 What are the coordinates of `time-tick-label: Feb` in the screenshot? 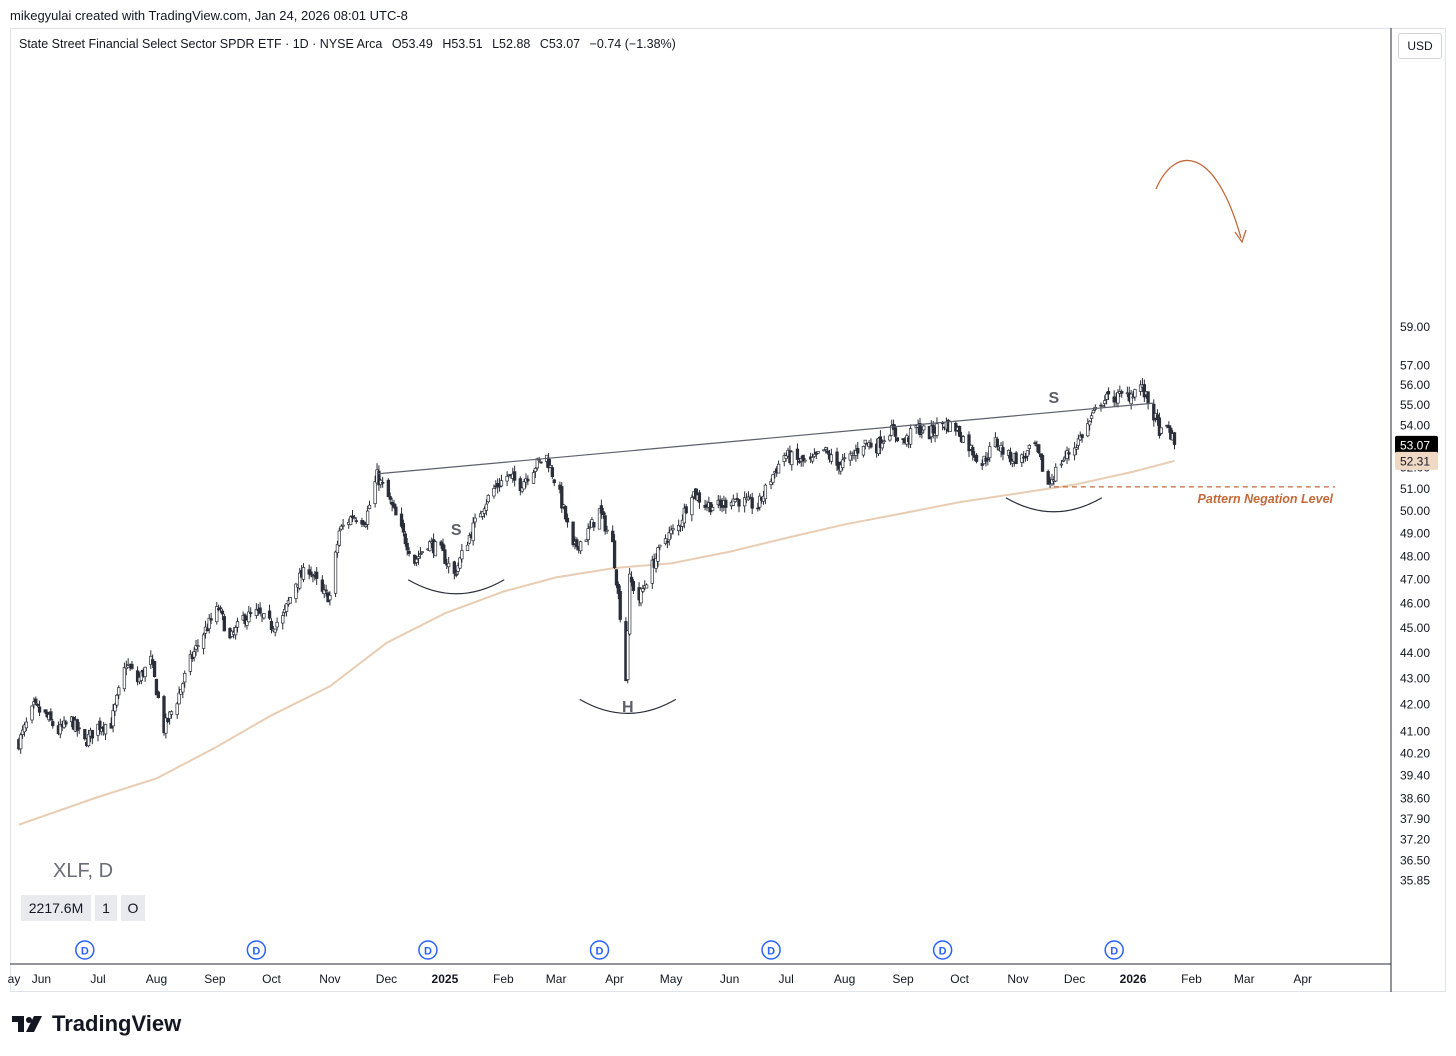 It's located at (1191, 979).